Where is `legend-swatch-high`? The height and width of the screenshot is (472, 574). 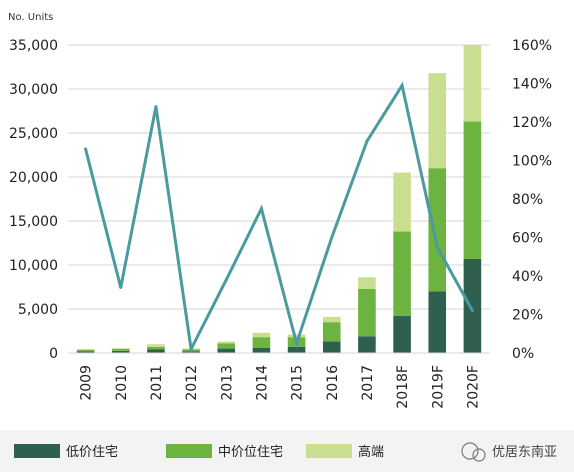
legend-swatch-high is located at coordinates (329, 451).